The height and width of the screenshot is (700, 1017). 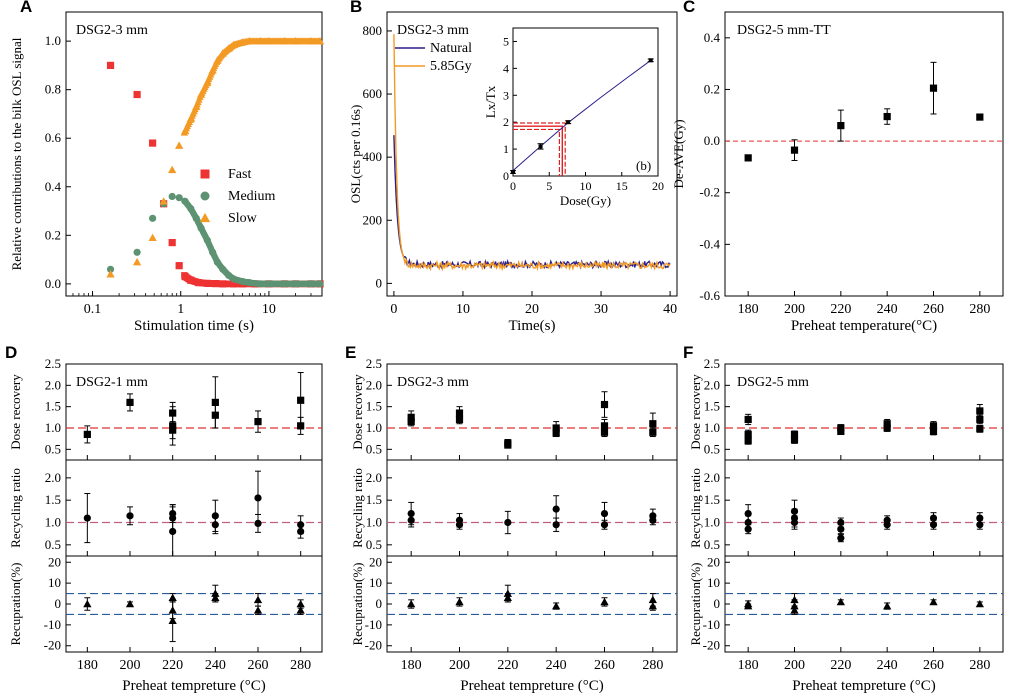 What do you see at coordinates (506, 122) in the screenshot?
I see `inset-y-tick-label: 2` at bounding box center [506, 122].